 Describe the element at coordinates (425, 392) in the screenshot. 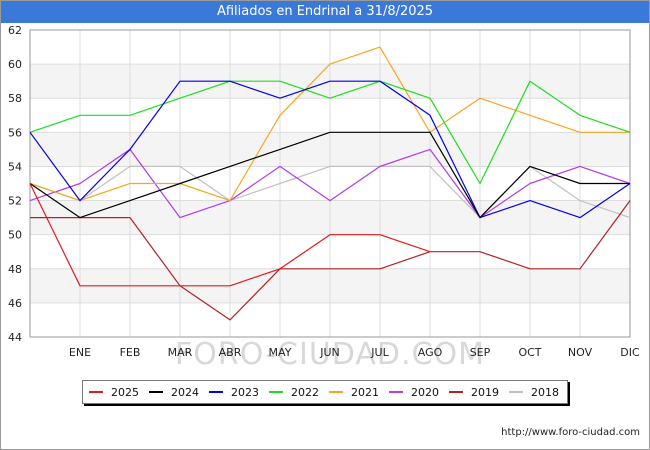

I see `legend-label: 2020` at that location.